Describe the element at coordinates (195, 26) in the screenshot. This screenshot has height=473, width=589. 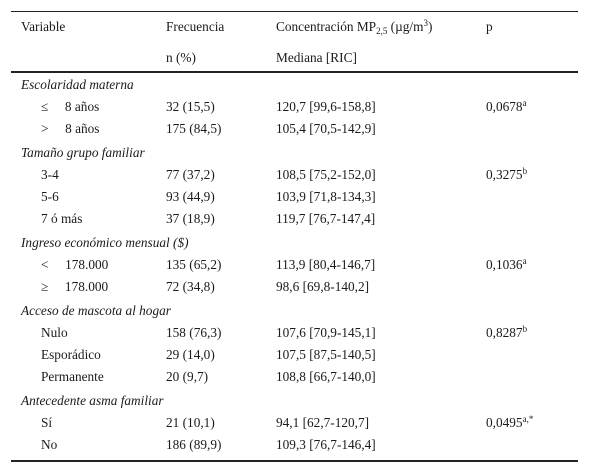
I see `header-frecuencia: Frecuencia` at that location.